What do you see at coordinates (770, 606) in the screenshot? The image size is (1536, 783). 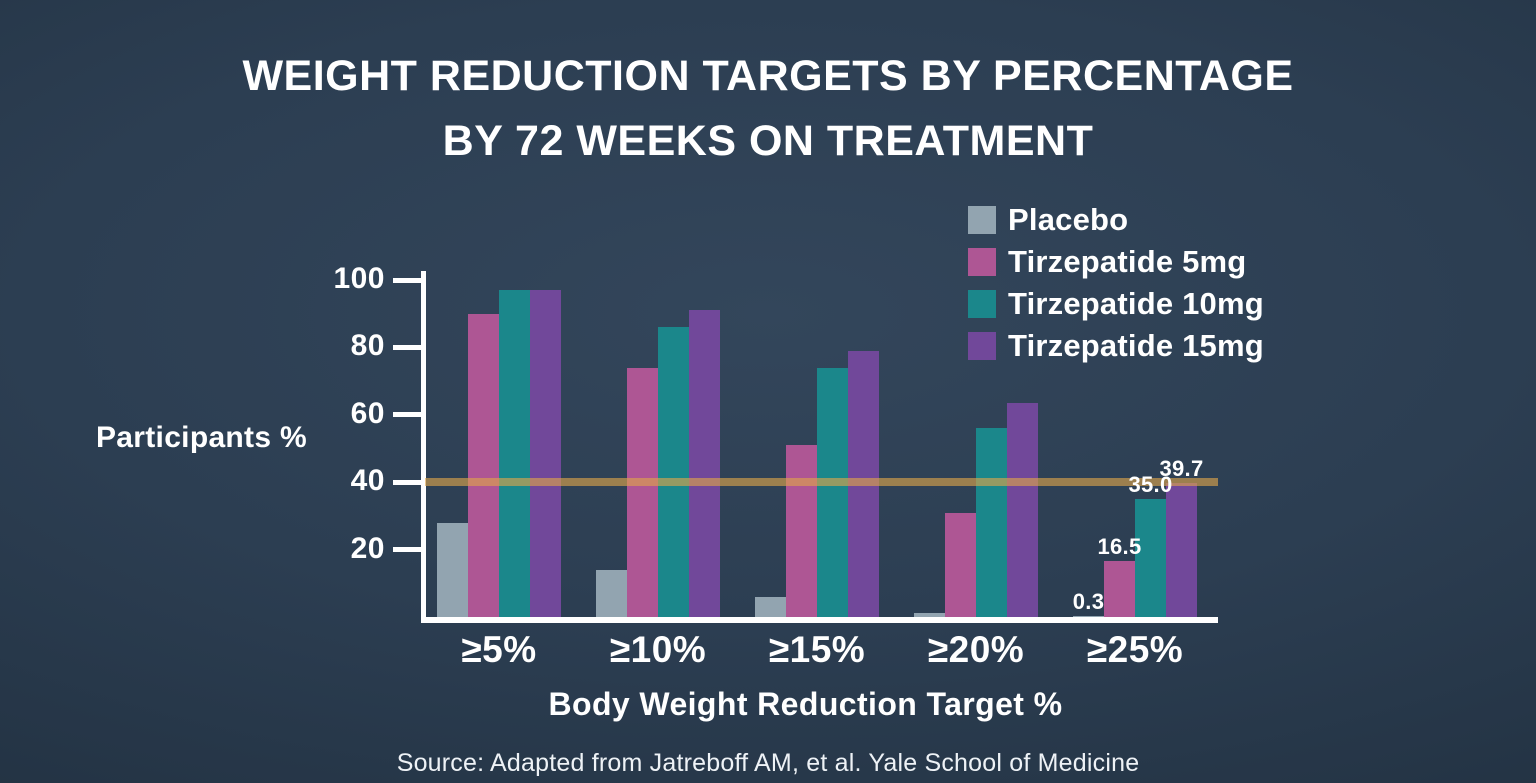 I see `bar-placebo-ge15` at bounding box center [770, 606].